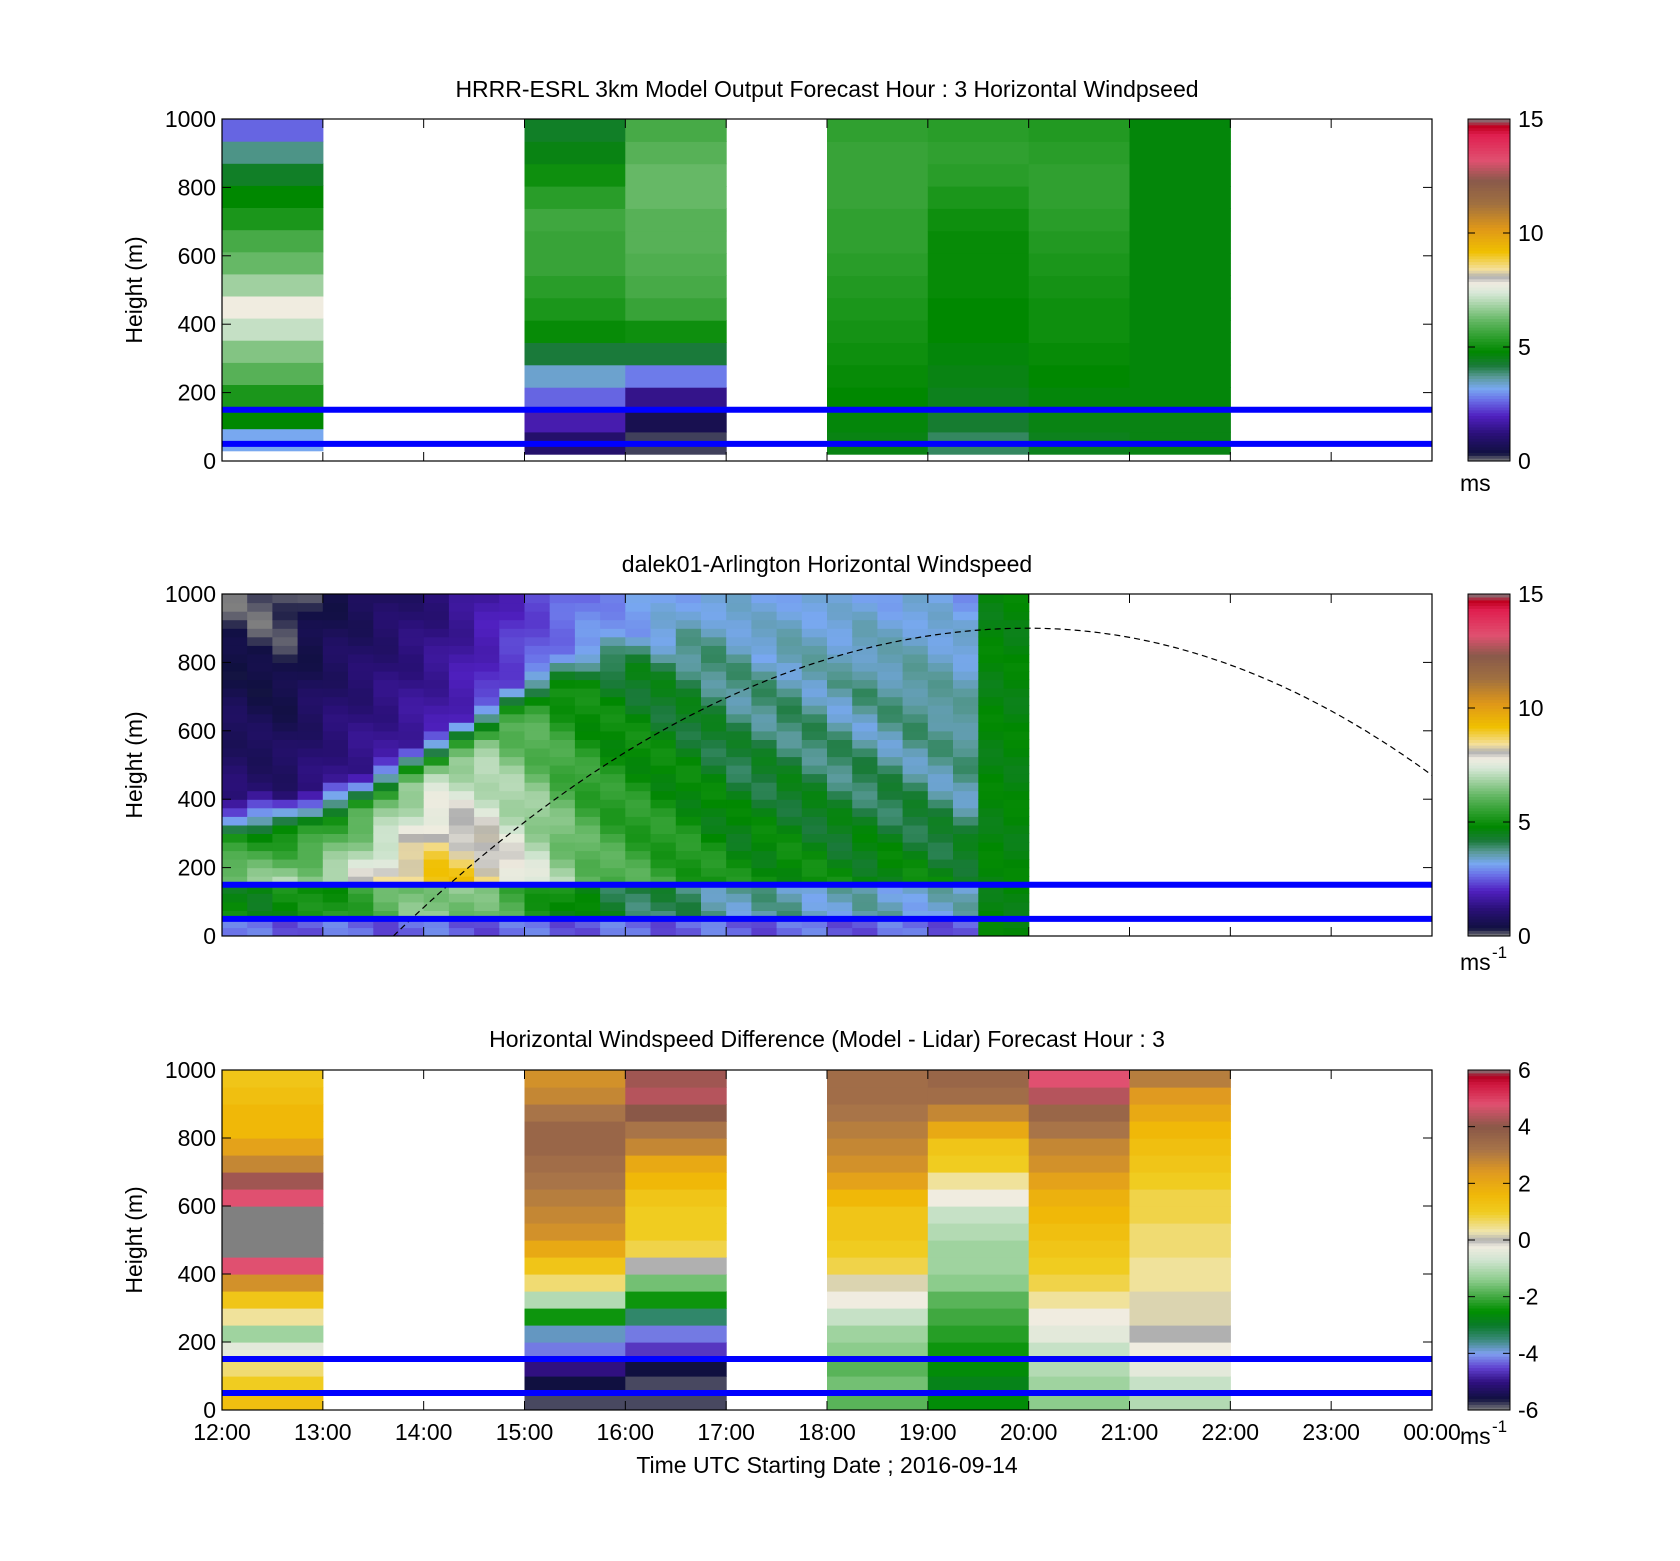 Image resolution: width=1680 pixels, height=1561 pixels. I want to click on panel-difference-reference-lines, so click(827, 1376).